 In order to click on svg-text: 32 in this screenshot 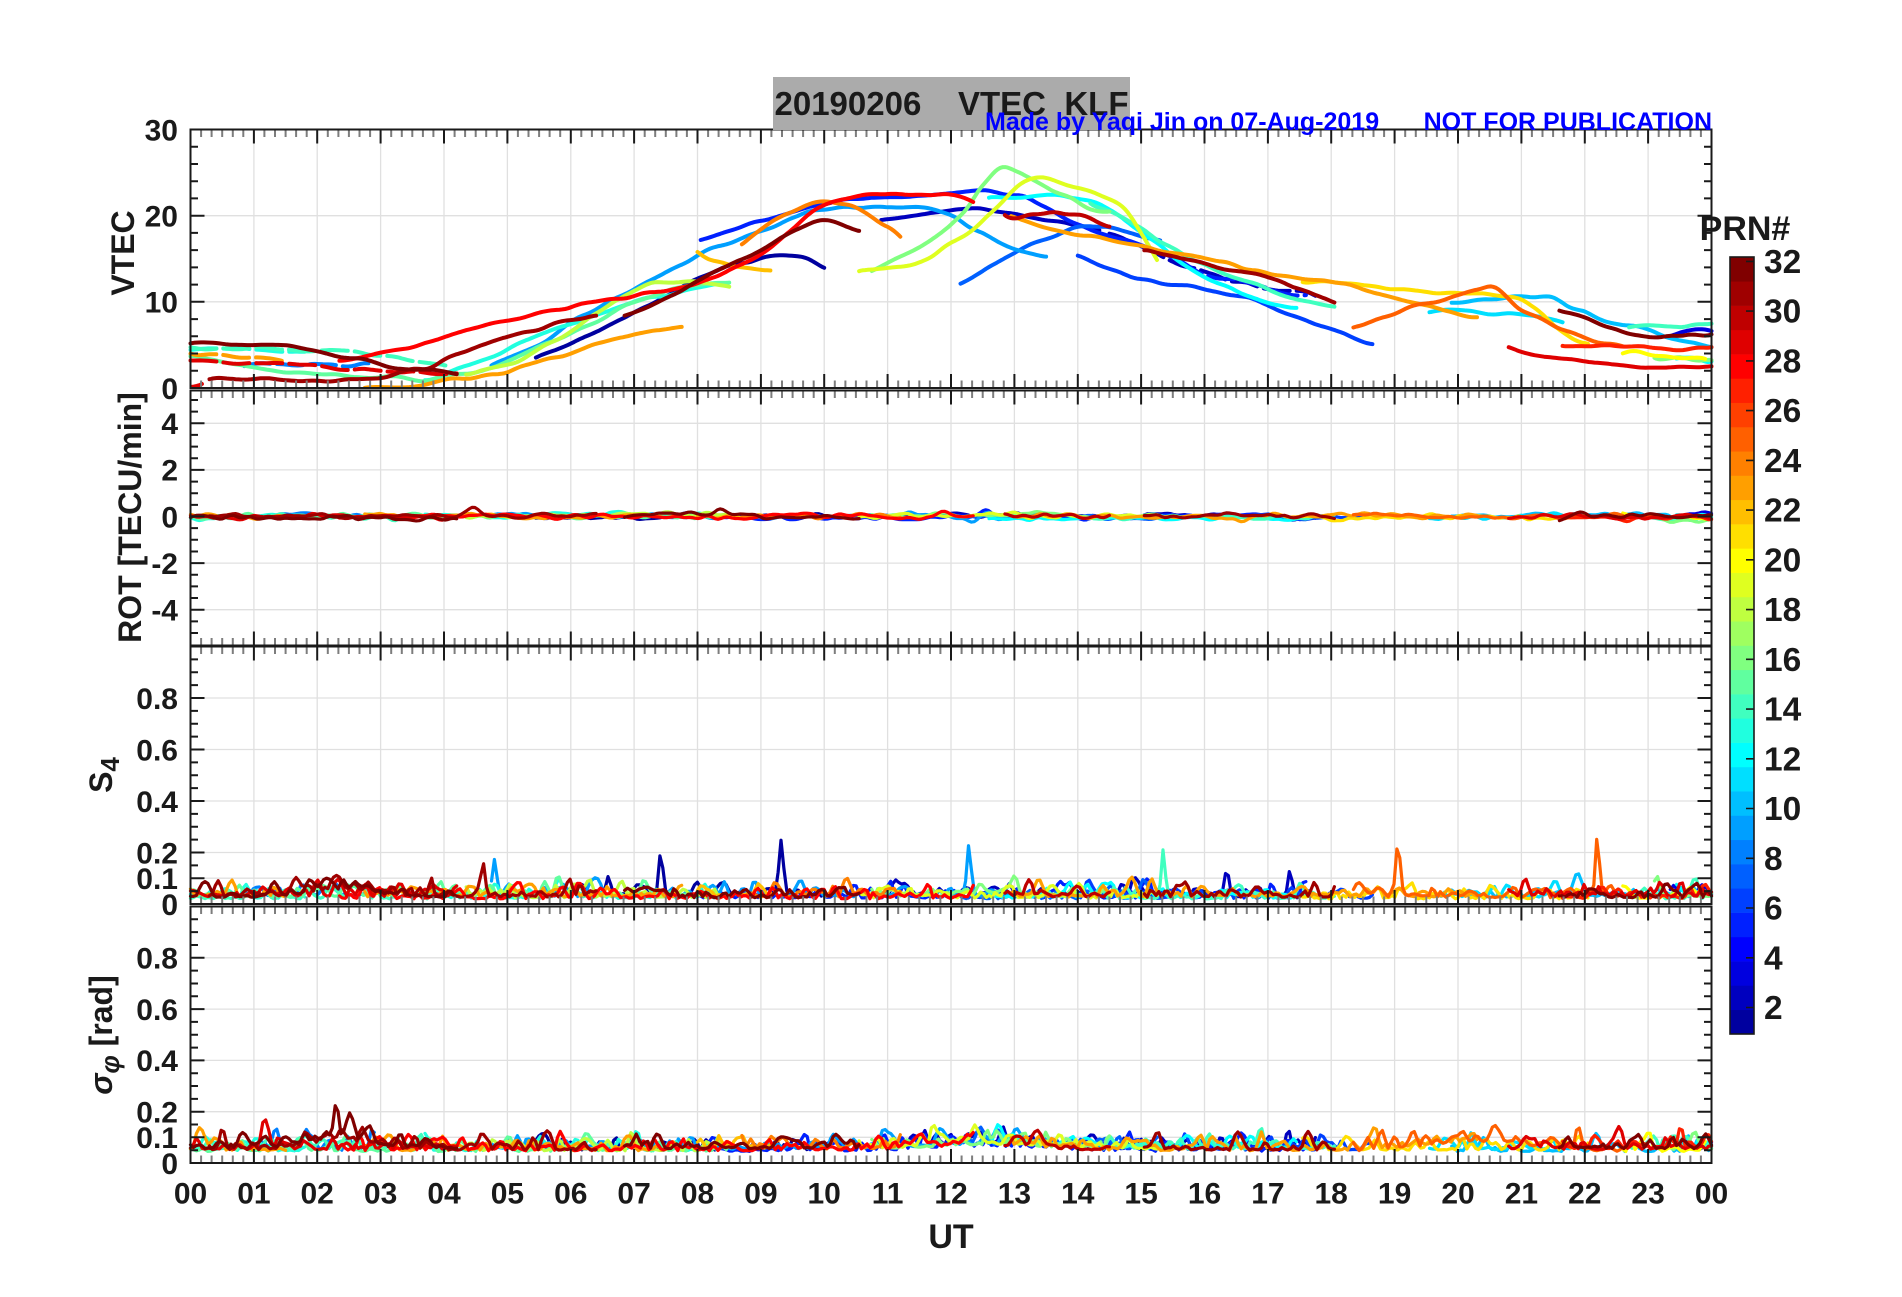, I will do `click(1782, 262)`.